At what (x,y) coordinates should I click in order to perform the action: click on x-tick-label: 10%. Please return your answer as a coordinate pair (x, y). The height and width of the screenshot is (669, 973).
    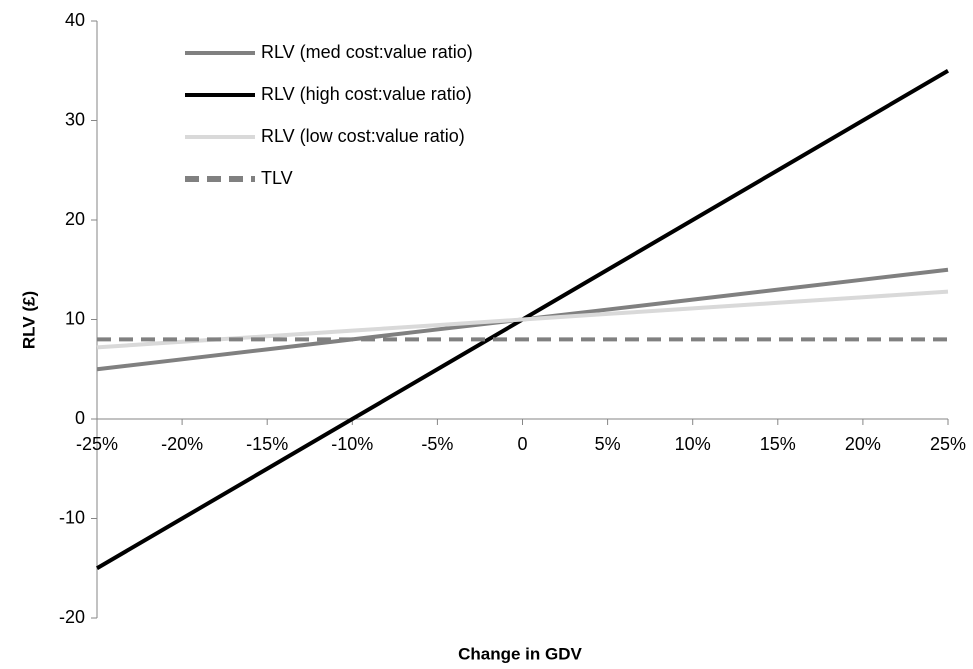
    Looking at the image, I should click on (693, 444).